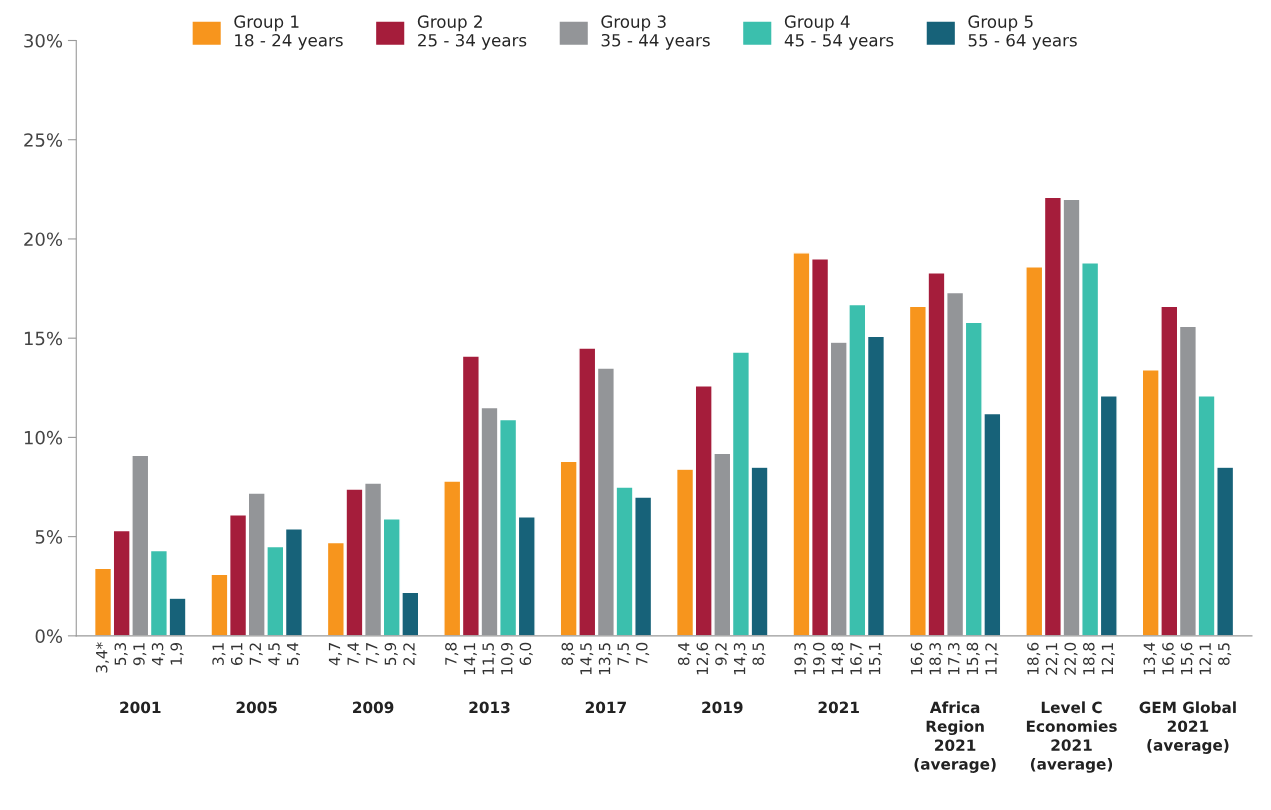  What do you see at coordinates (293, 653) in the screenshot?
I see `data-label: 5,4` at bounding box center [293, 653].